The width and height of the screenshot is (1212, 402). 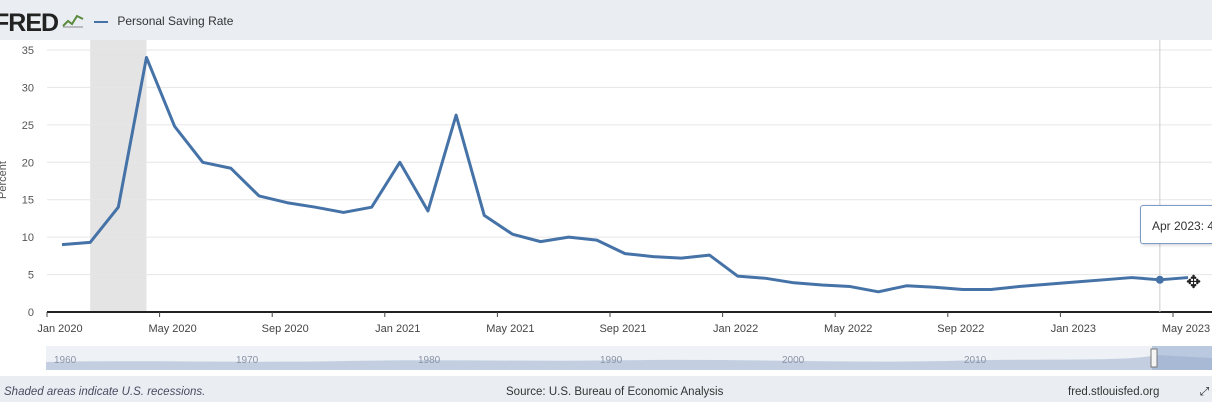 I want to click on move-cursor-icon: ✥, so click(x=1194, y=282).